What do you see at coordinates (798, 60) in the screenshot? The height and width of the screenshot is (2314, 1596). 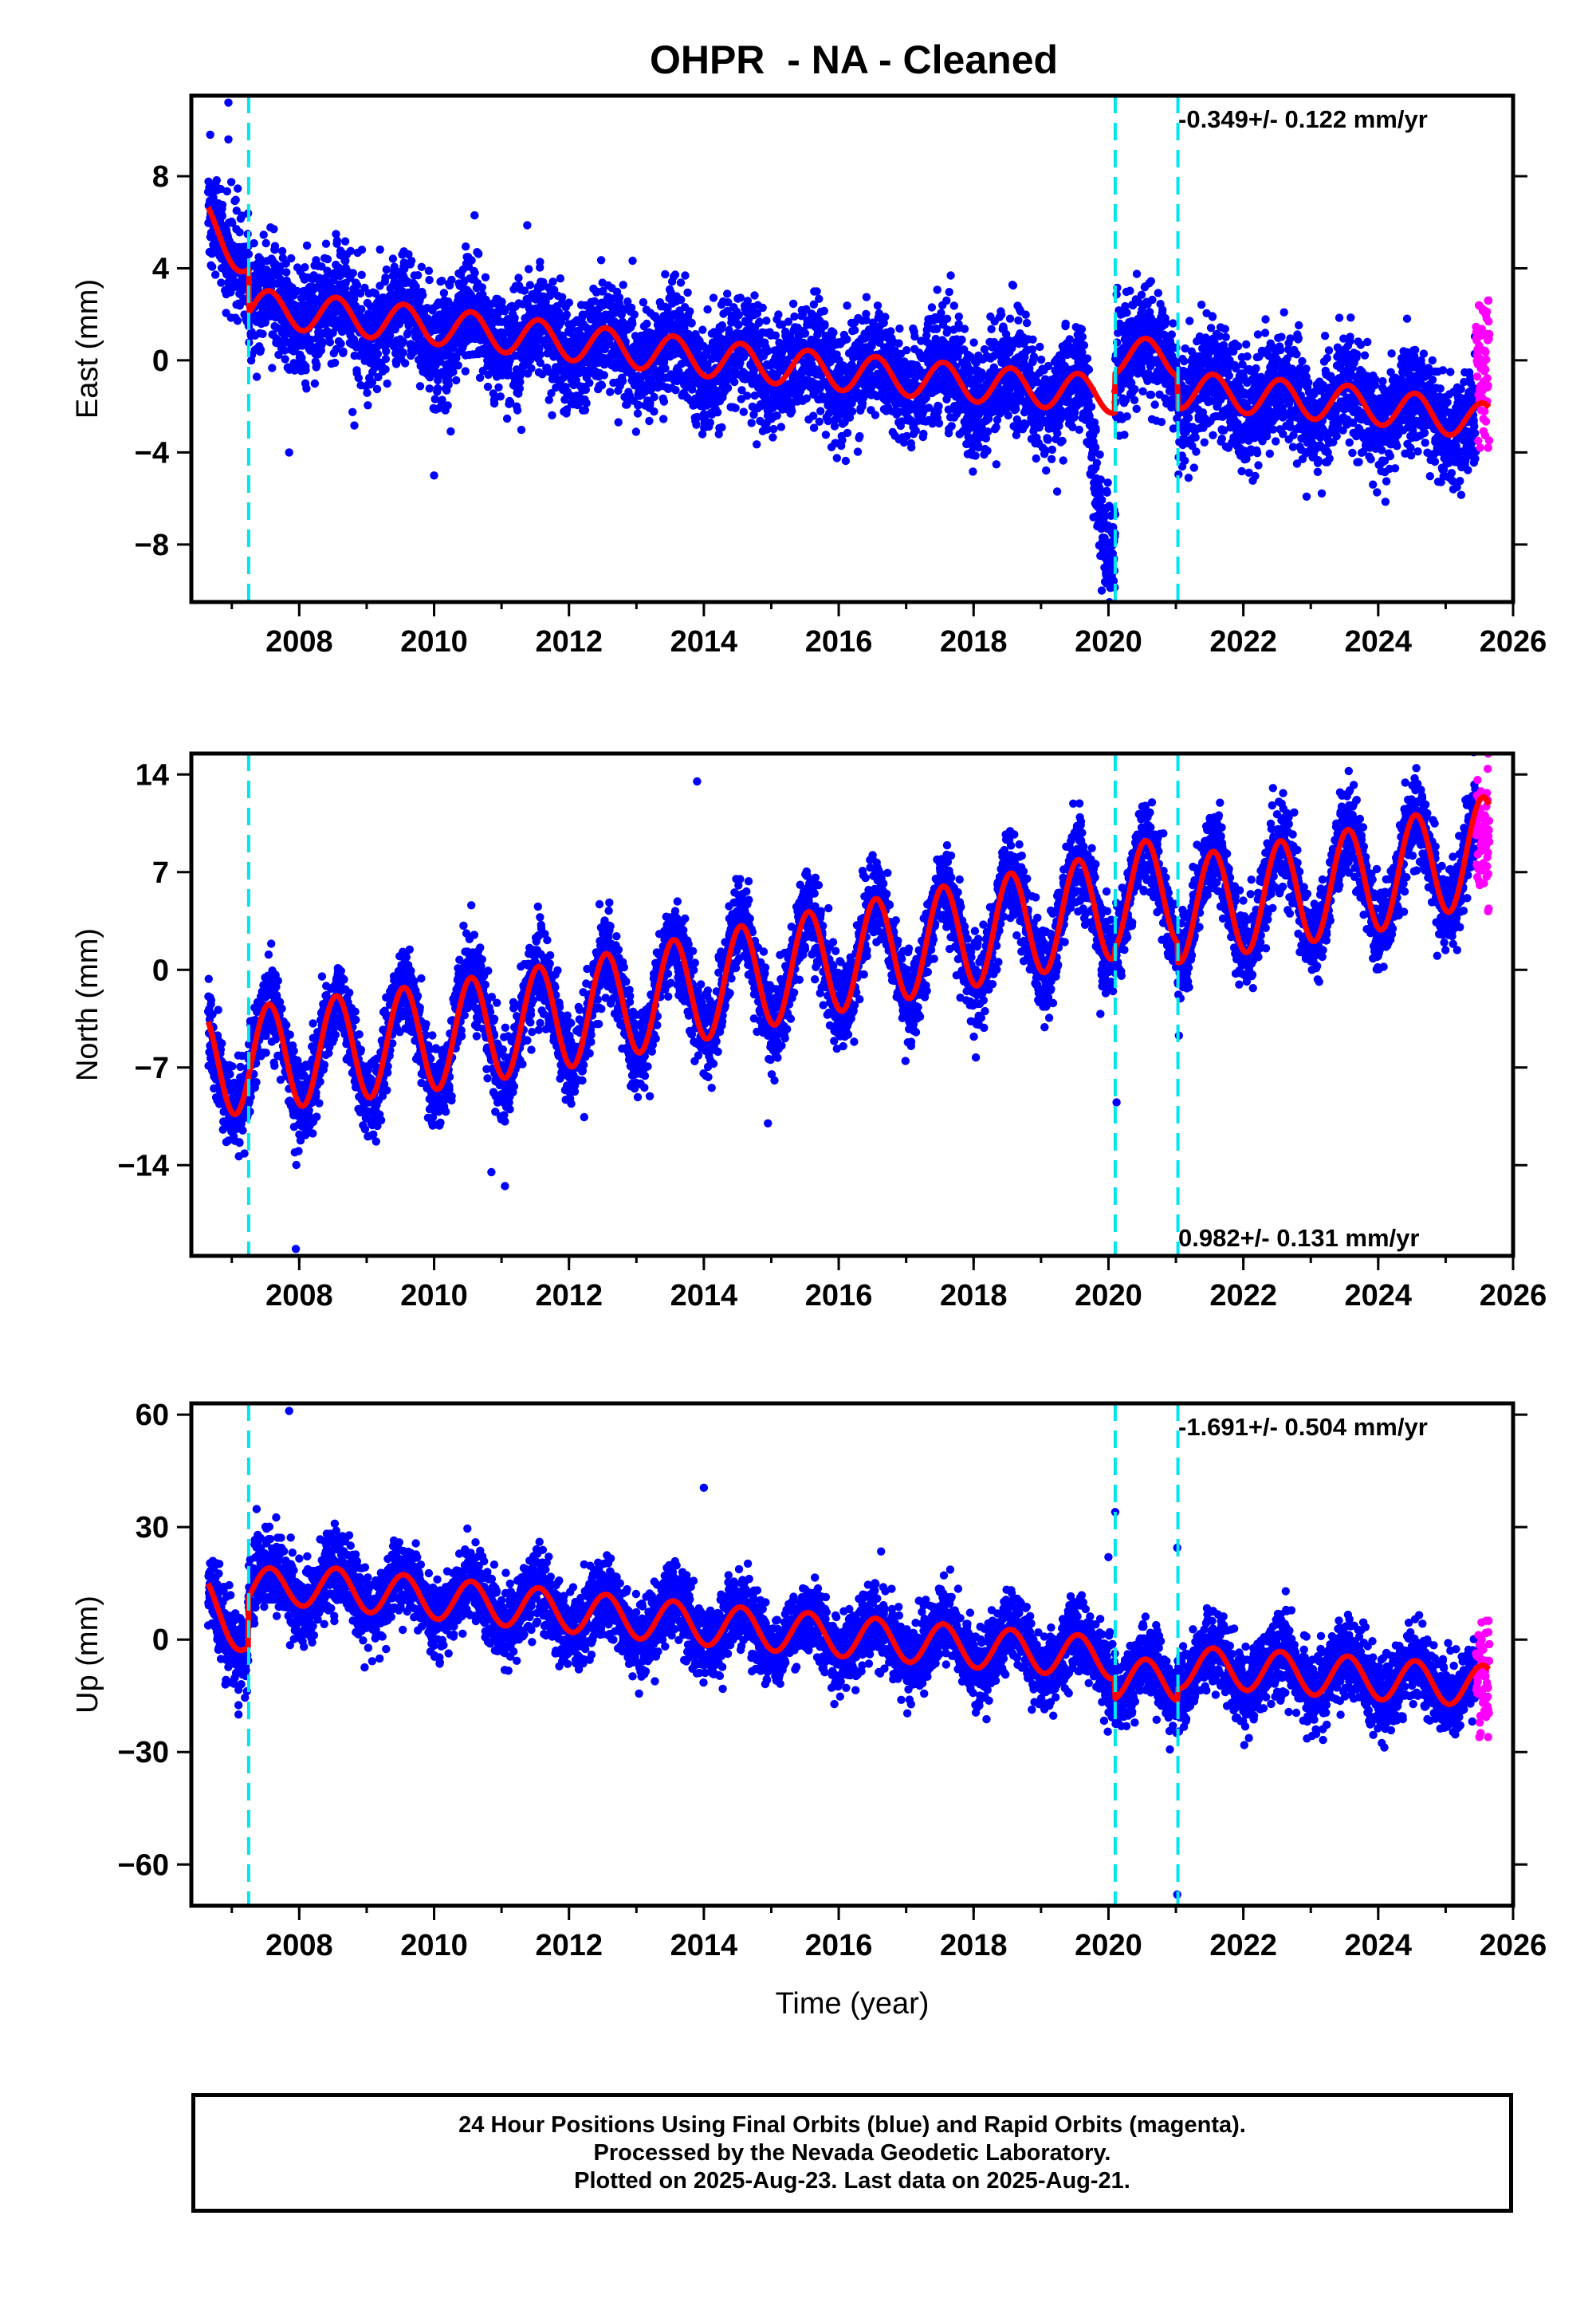 I see `chart-title: OHPR - NA - Cleaned` at bounding box center [798, 60].